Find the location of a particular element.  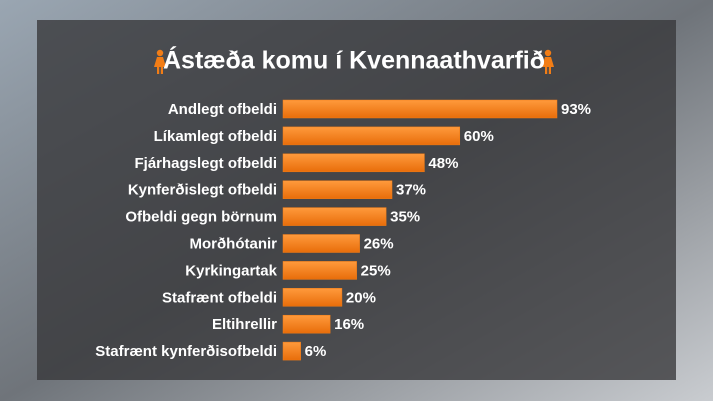

value-label: 93% is located at coordinates (576, 109).